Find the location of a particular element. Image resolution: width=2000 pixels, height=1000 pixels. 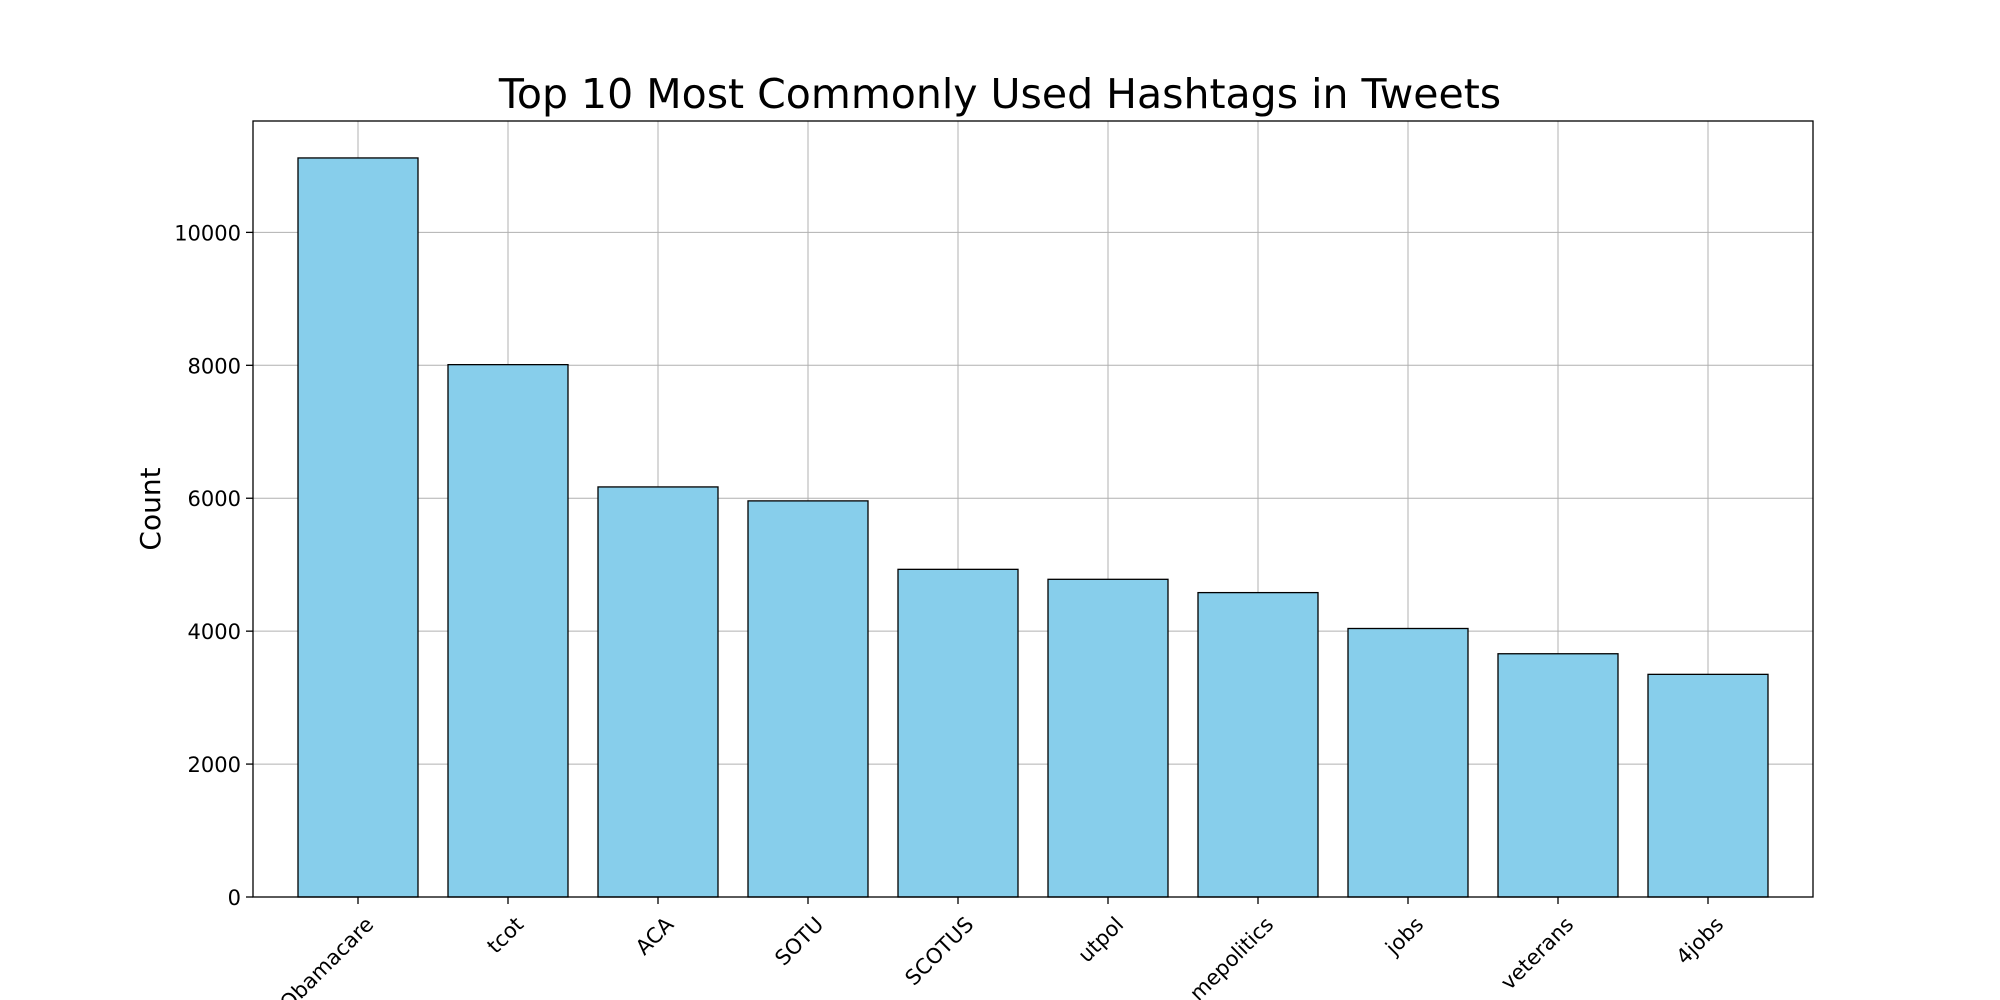

bar-4jobs is located at coordinates (1708, 785).